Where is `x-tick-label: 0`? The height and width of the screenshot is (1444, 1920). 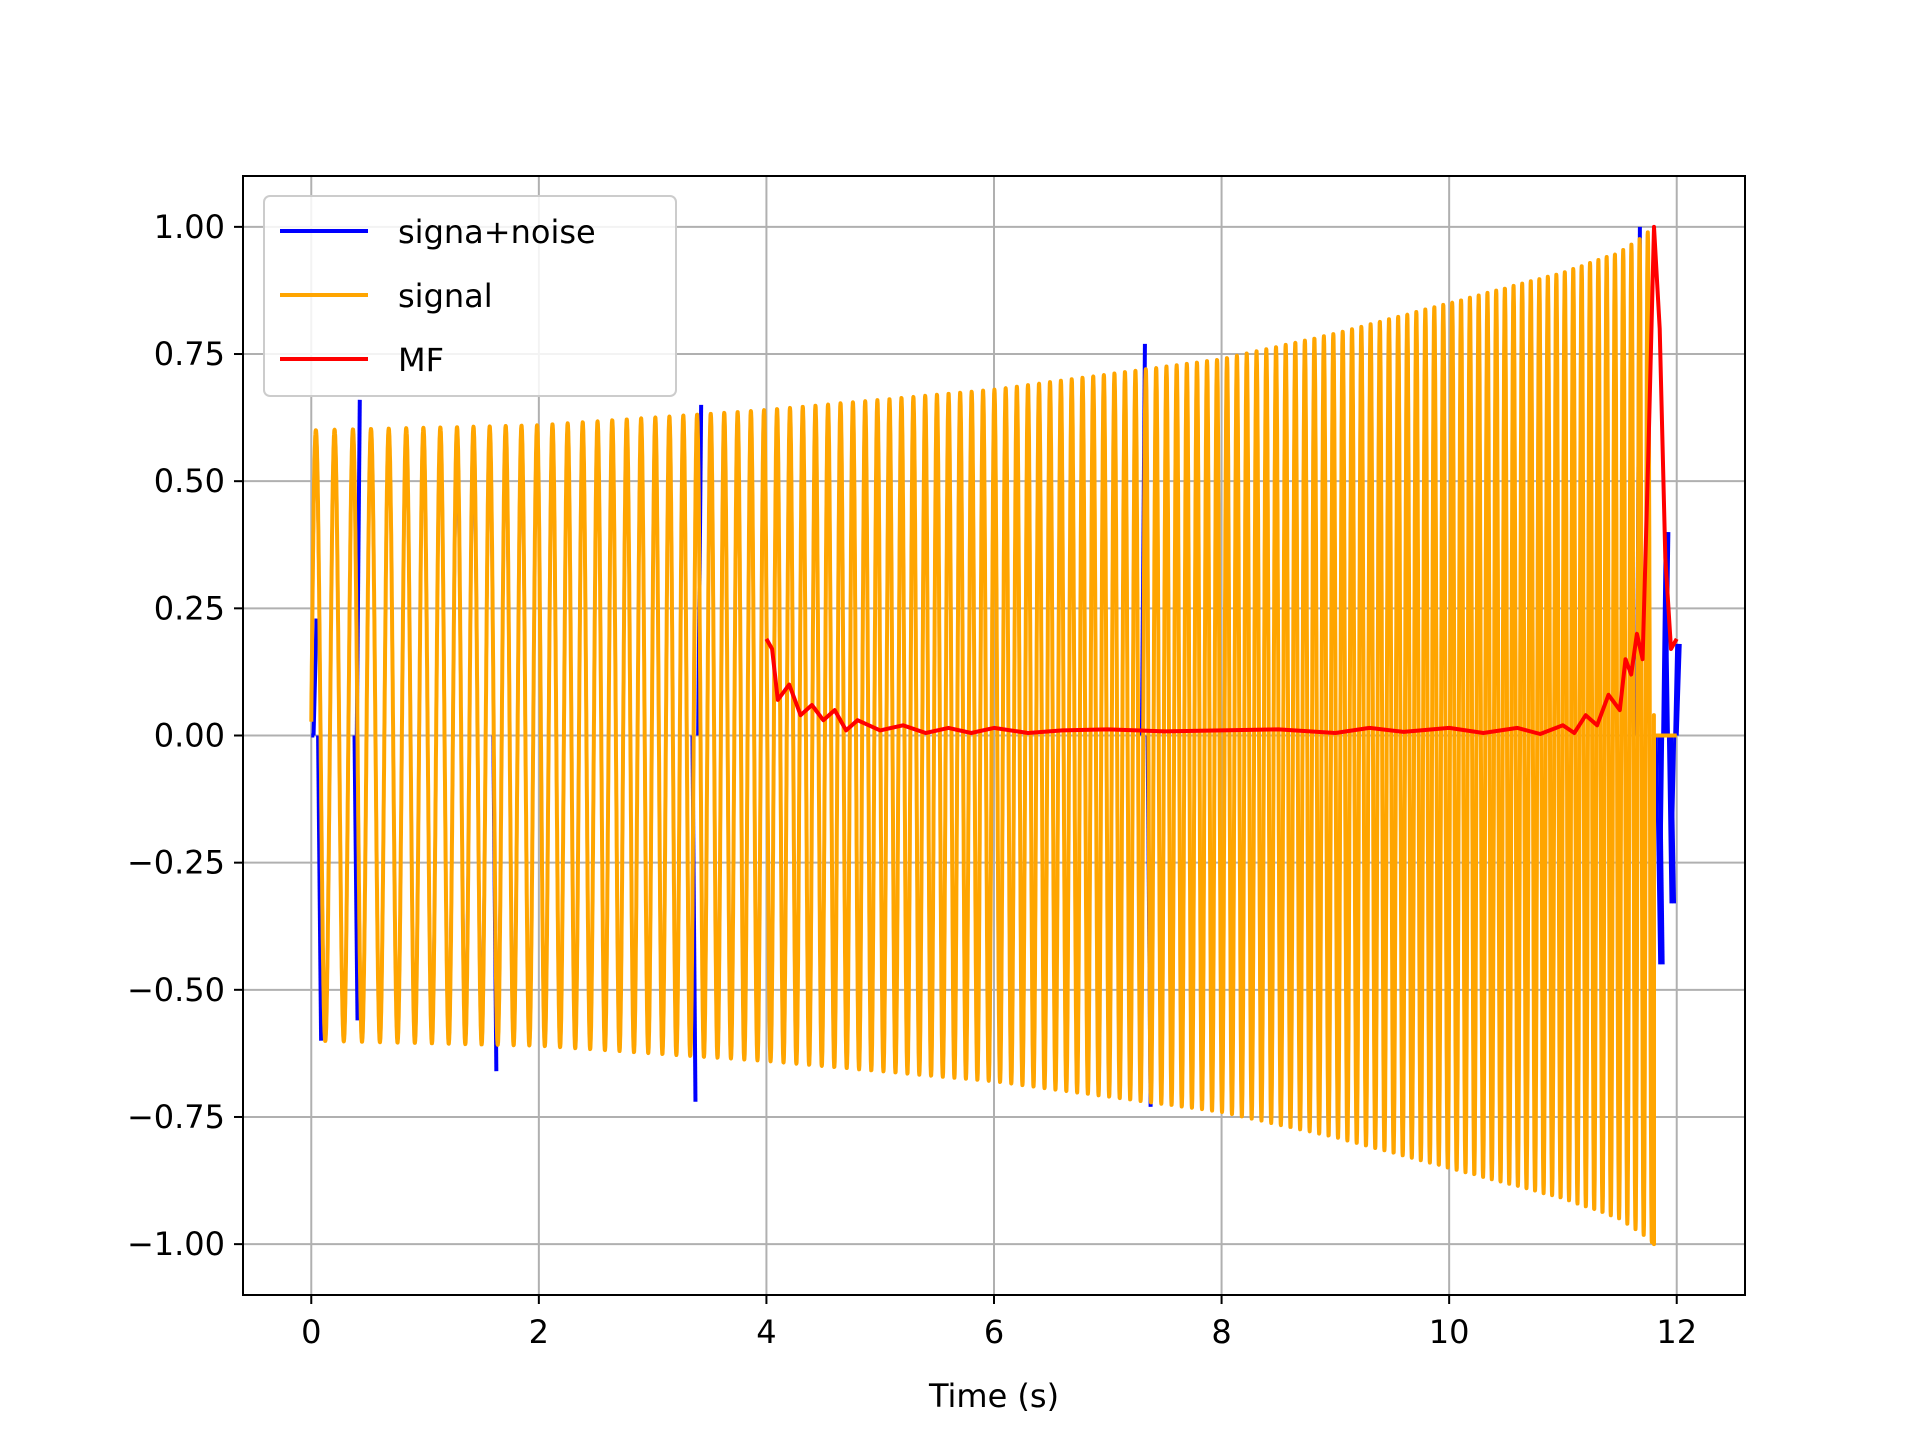 x-tick-label: 0 is located at coordinates (311, 1332).